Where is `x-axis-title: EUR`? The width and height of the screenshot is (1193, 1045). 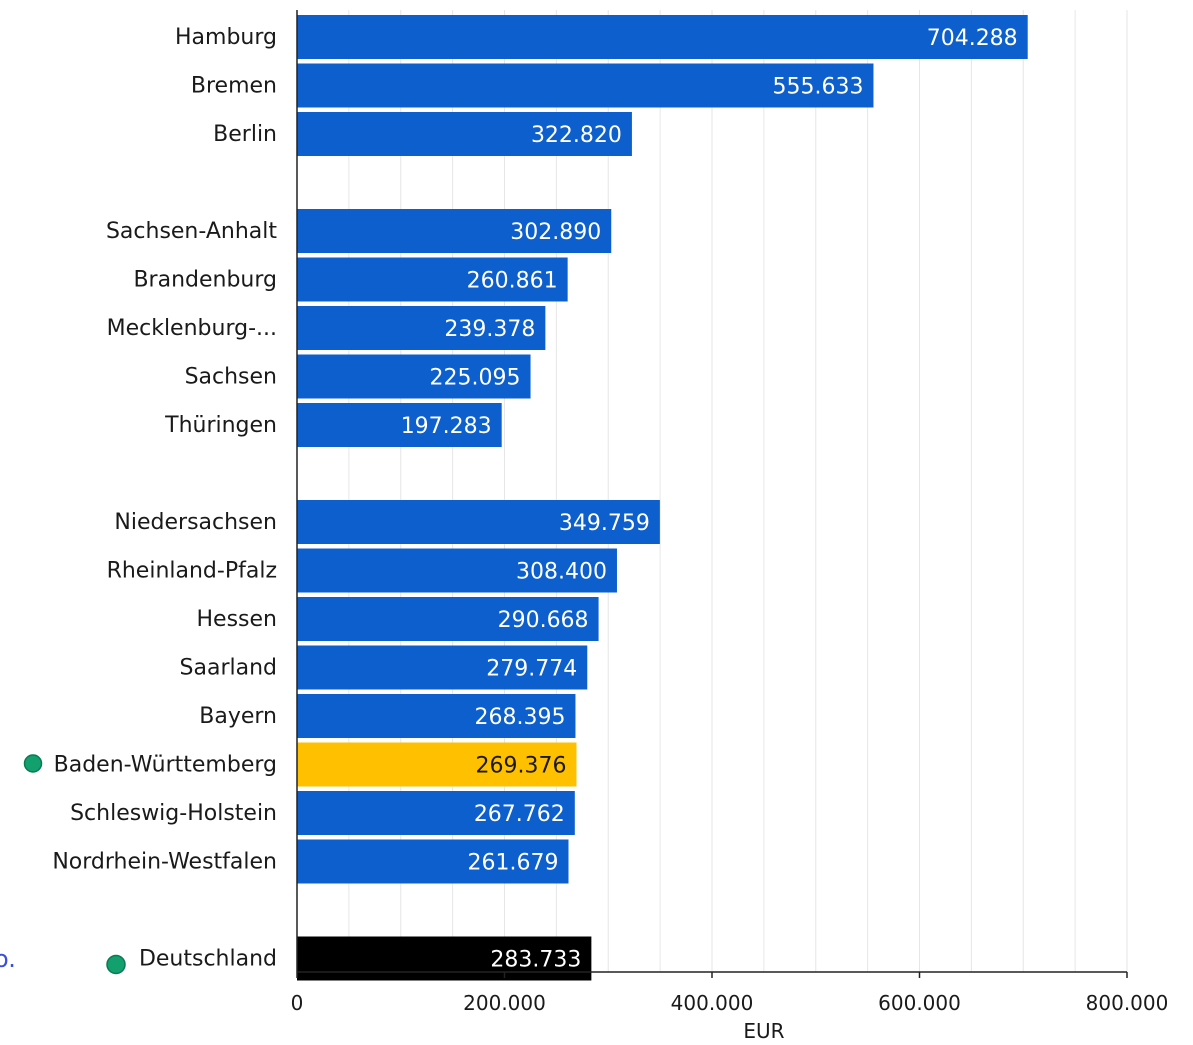
x-axis-title: EUR is located at coordinates (763, 1031).